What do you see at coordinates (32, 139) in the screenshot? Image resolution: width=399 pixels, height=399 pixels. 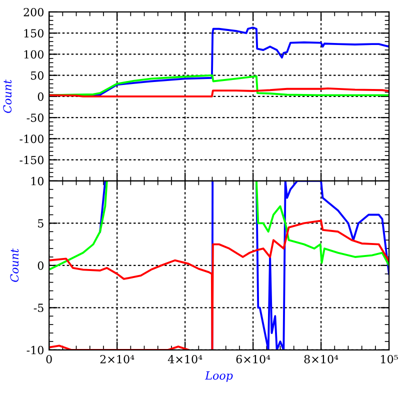 I see `y-tick-label: -100` at bounding box center [32, 139].